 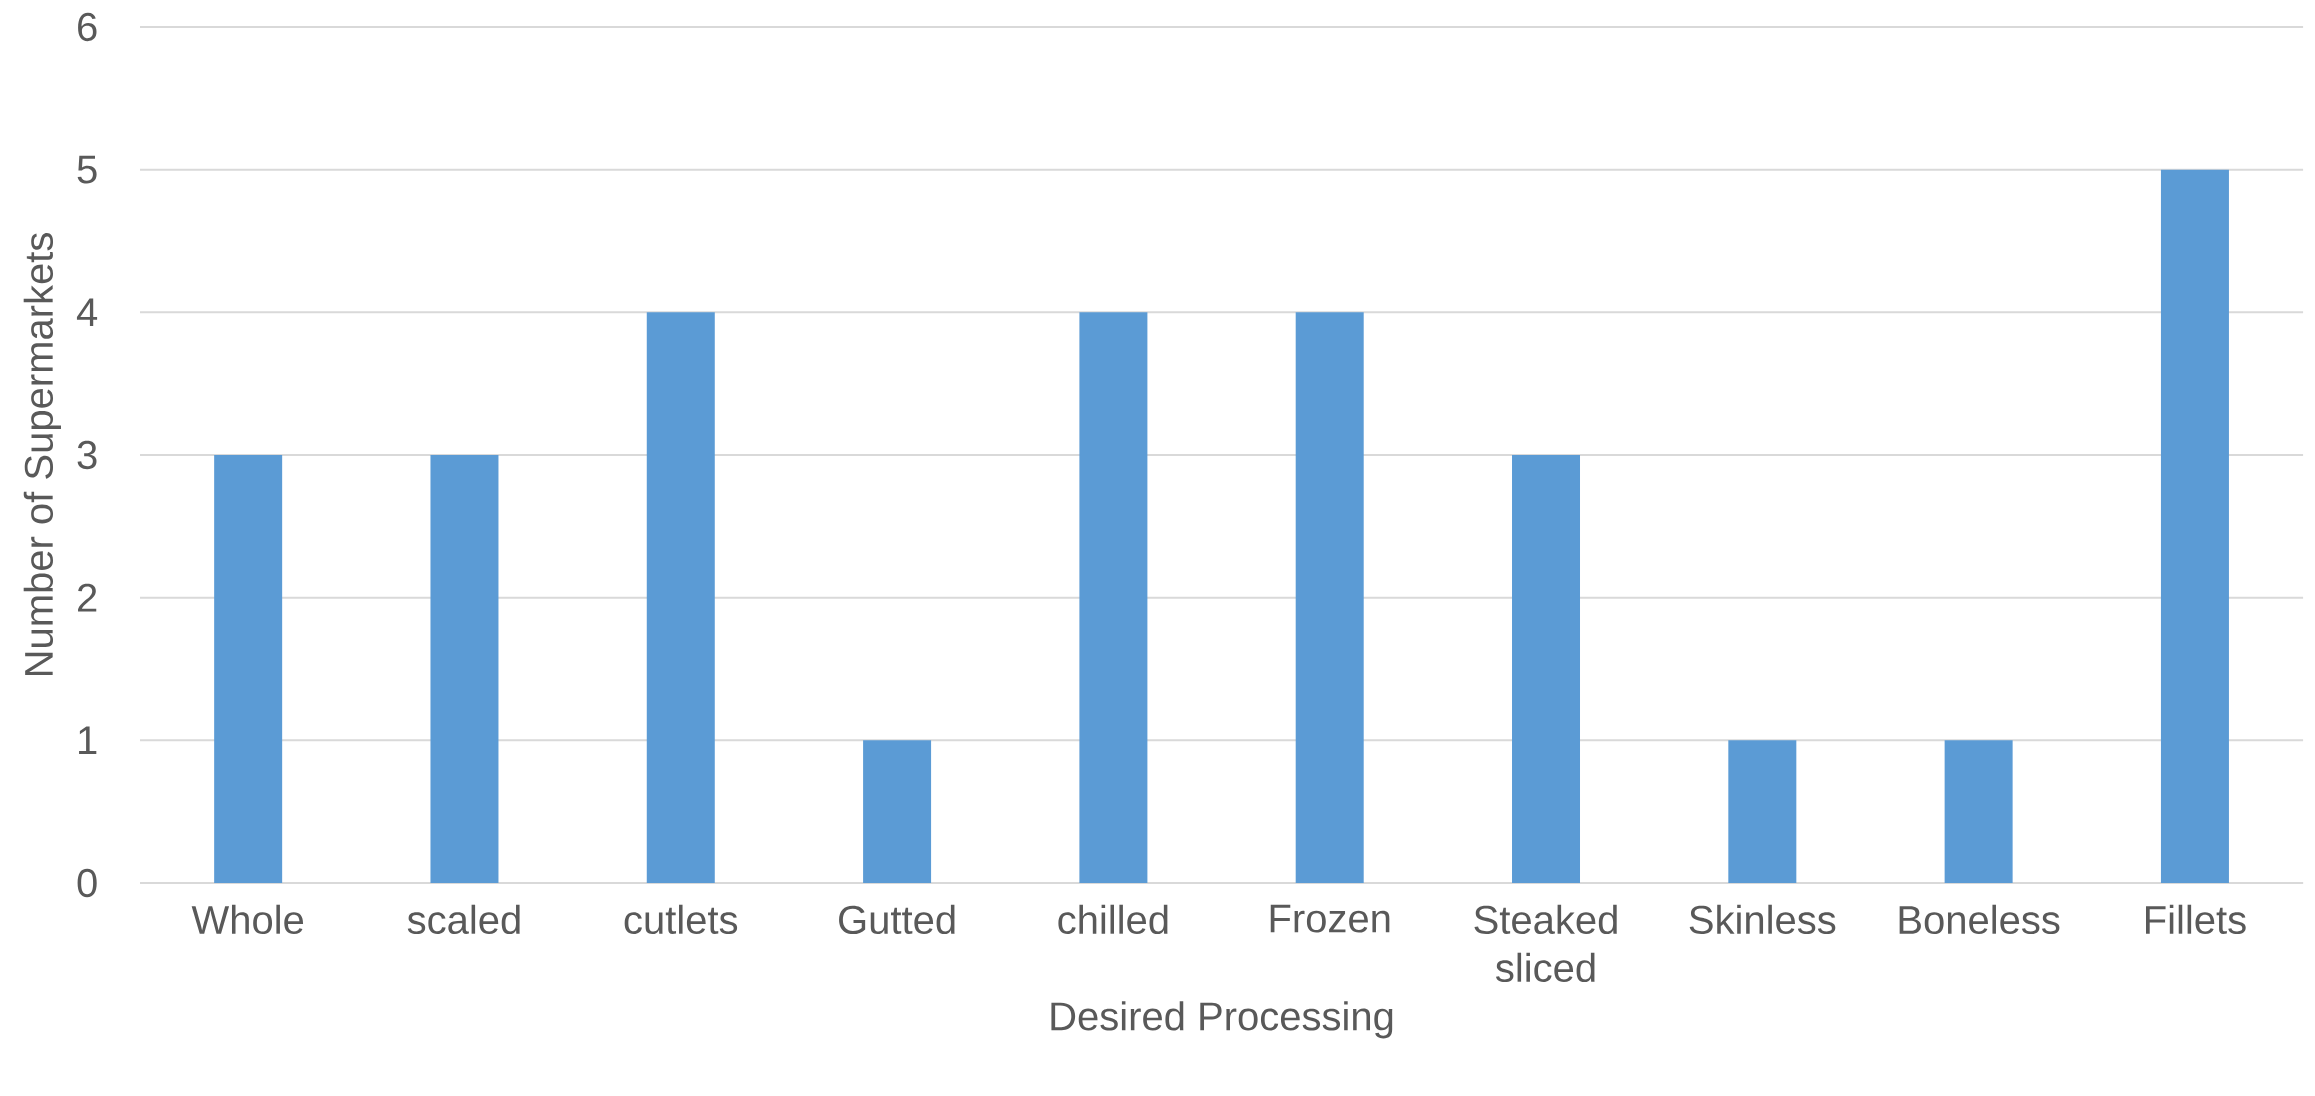 What do you see at coordinates (681, 919) in the screenshot?
I see `x-tick-label: cutlets` at bounding box center [681, 919].